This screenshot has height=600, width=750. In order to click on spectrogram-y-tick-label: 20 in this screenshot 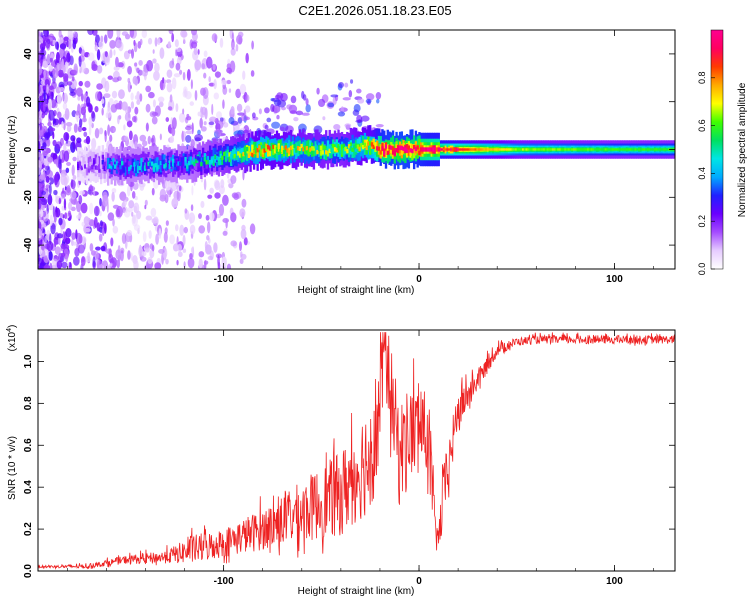, I will do `click(28, 102)`.